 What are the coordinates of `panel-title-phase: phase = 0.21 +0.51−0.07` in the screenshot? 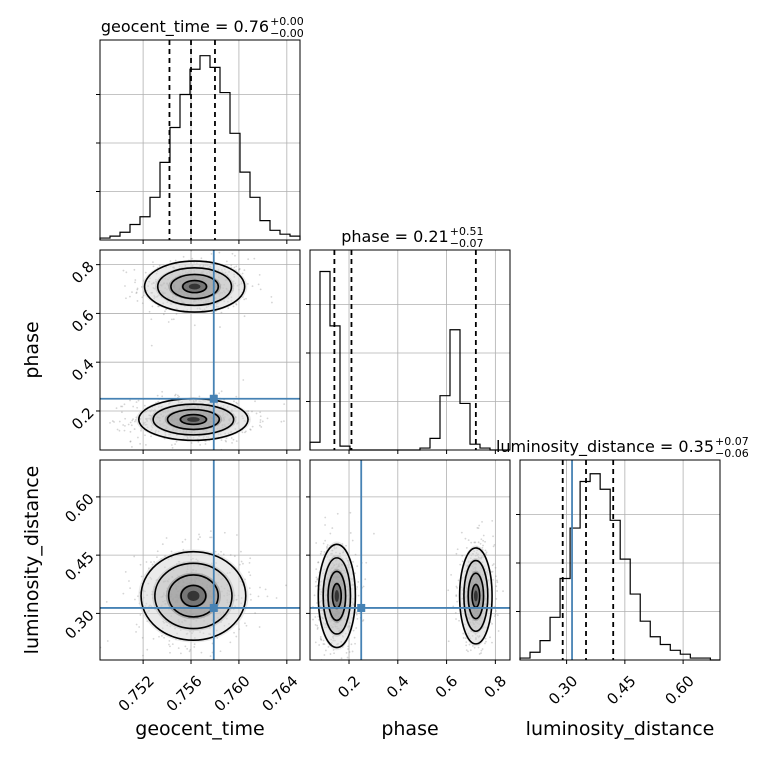 It's located at (412, 237).